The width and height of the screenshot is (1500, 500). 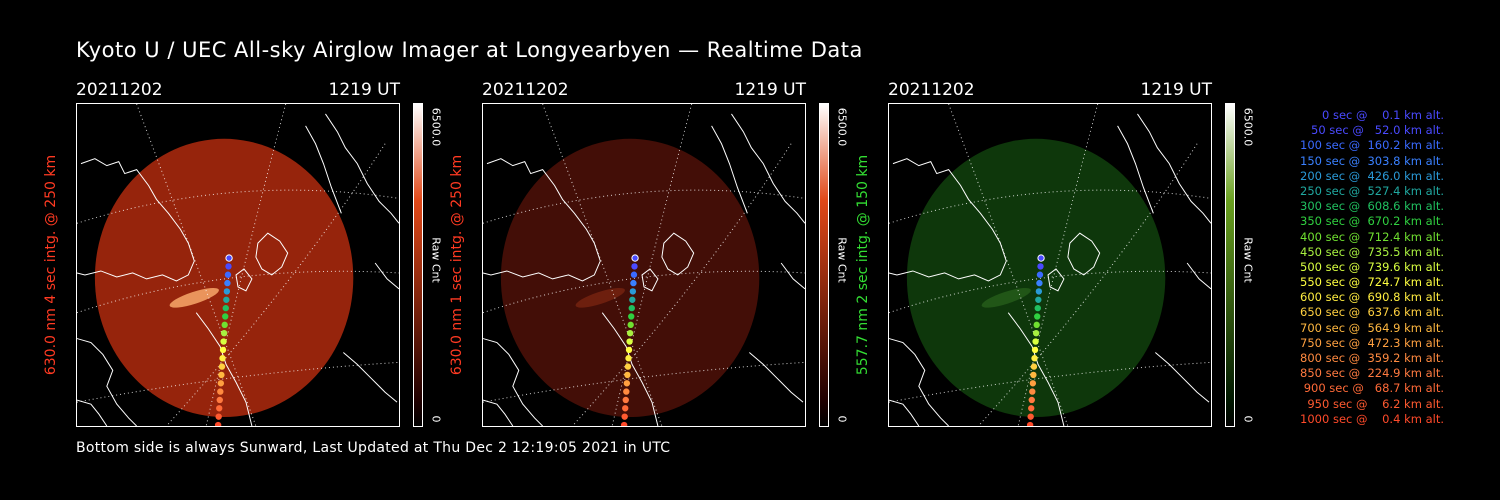 What do you see at coordinates (1372, 342) in the screenshot?
I see `trajectory-legend-entry: 750 sec @ 472.3 km alt.` at bounding box center [1372, 342].